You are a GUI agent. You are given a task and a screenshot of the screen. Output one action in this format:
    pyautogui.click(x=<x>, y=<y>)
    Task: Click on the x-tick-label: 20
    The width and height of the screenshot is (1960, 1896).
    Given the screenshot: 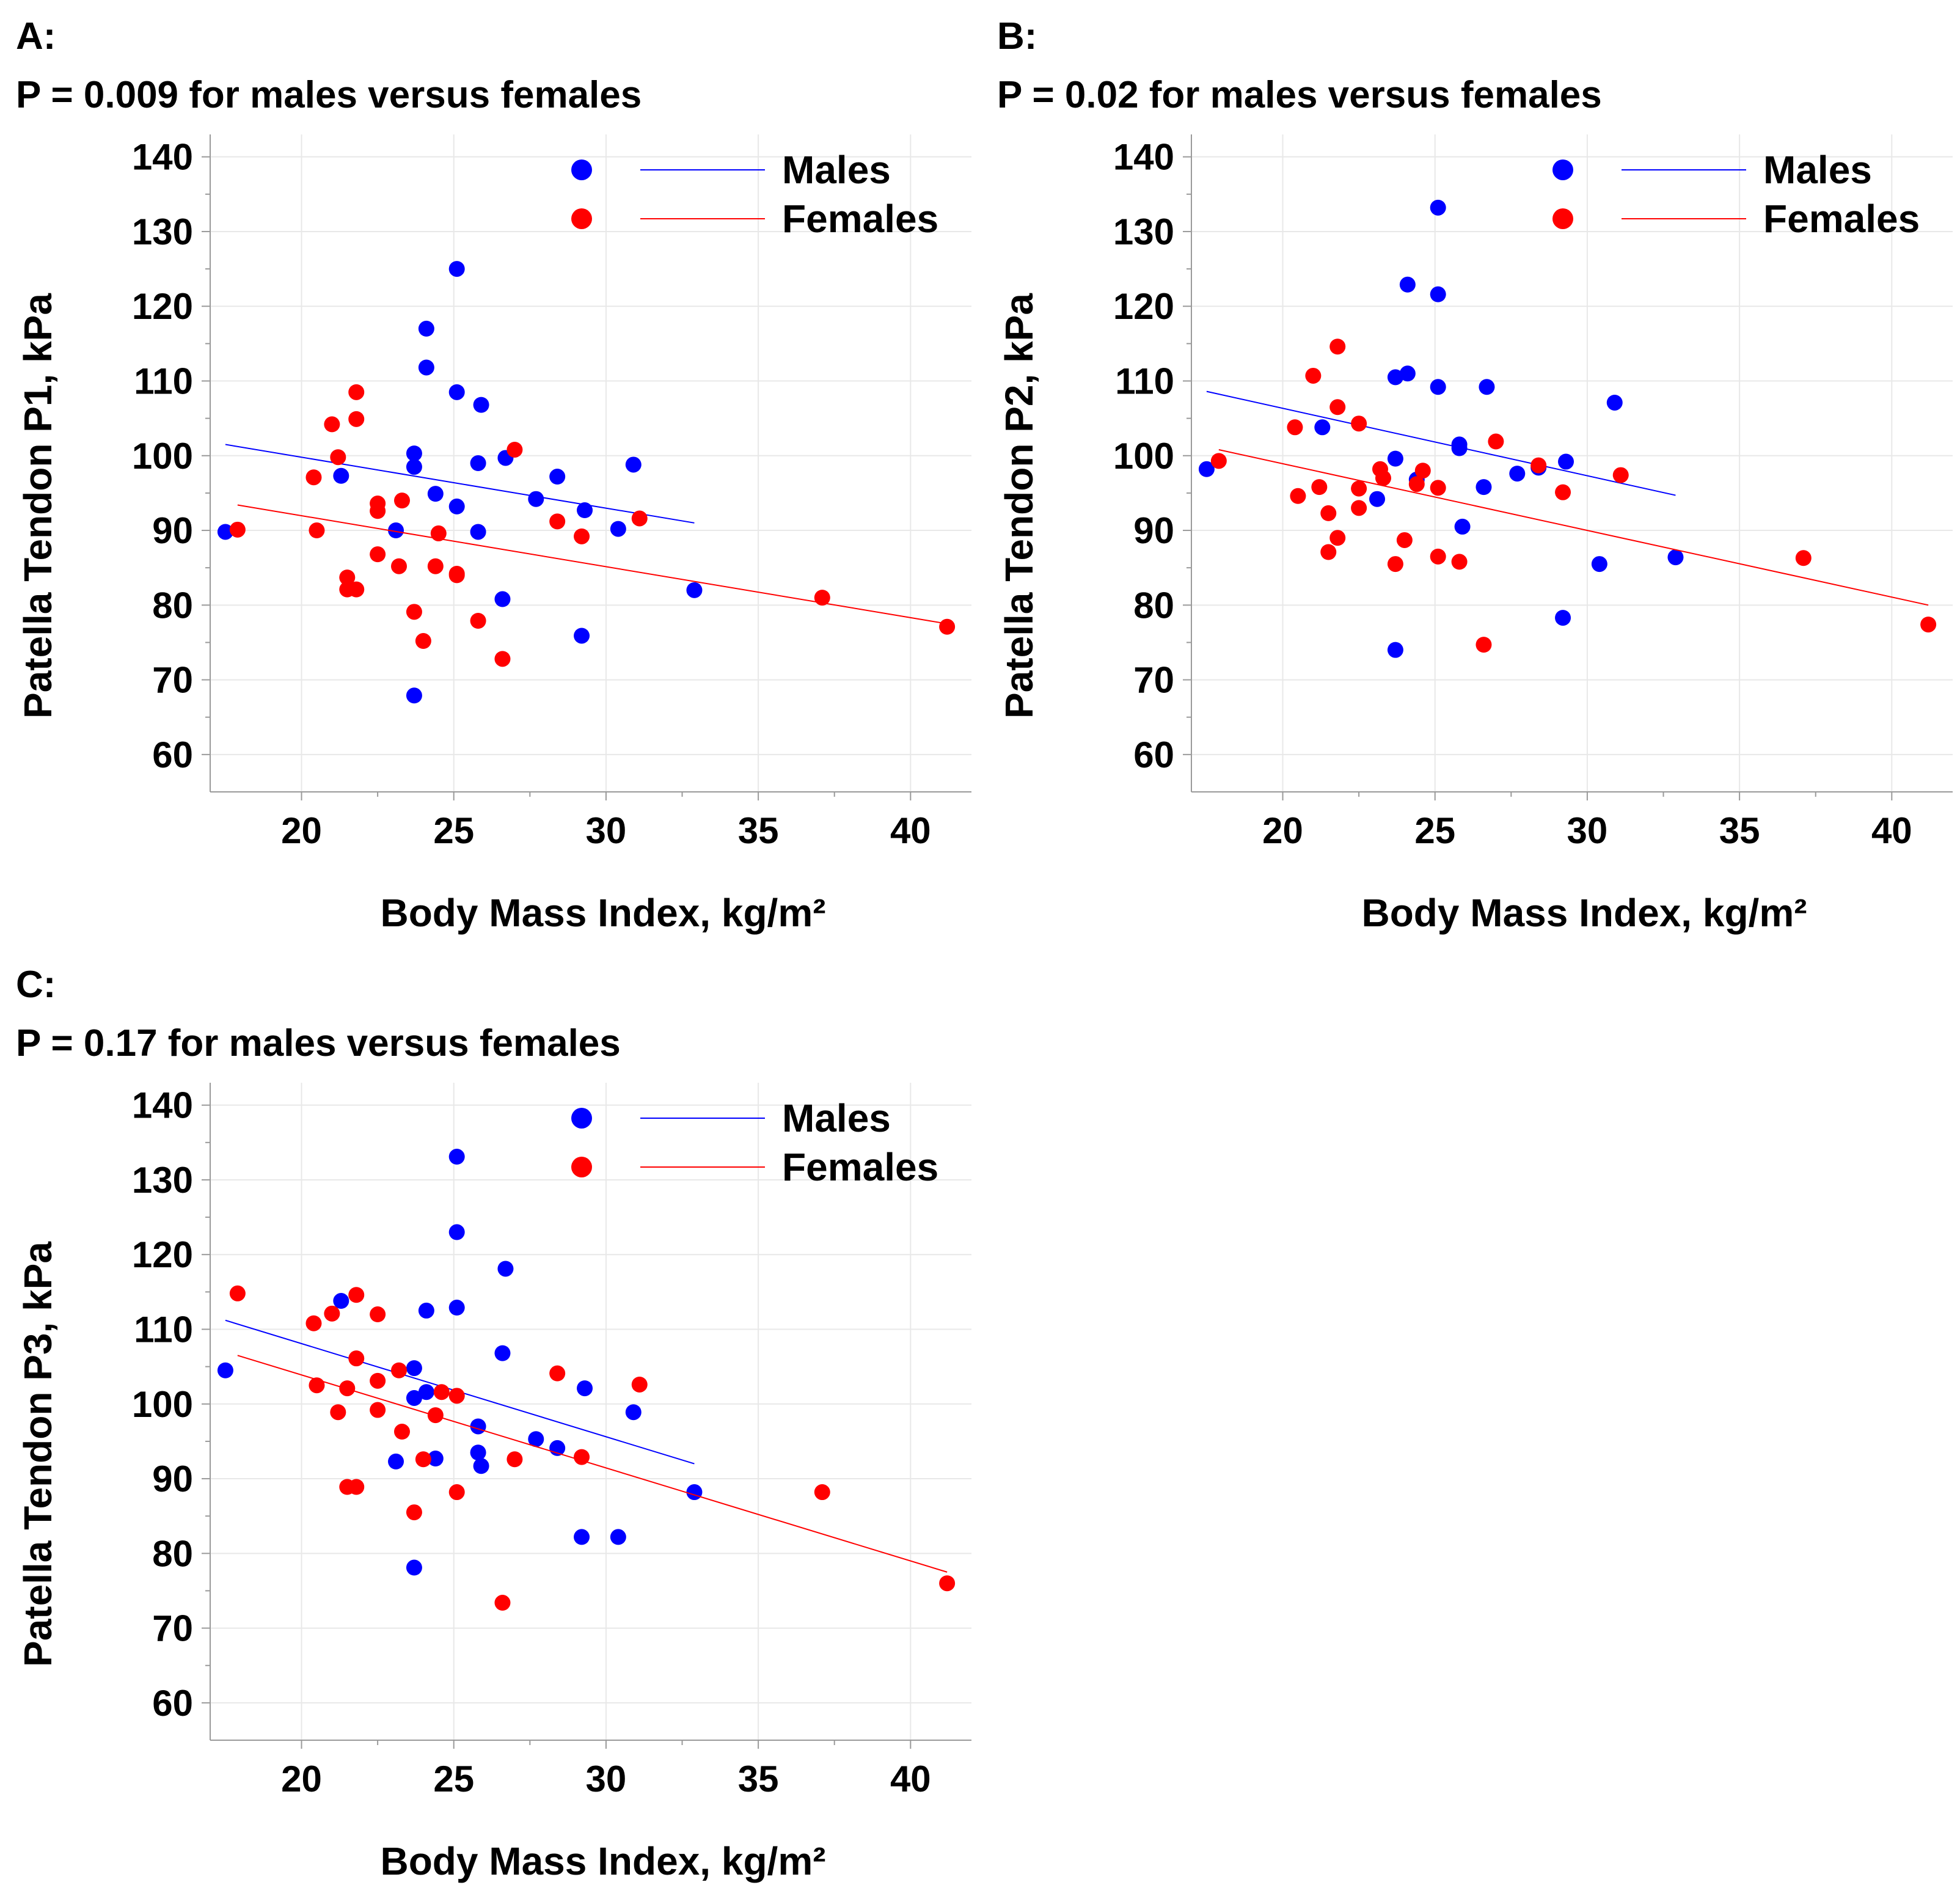 What is the action you would take?
    pyautogui.click(x=302, y=830)
    